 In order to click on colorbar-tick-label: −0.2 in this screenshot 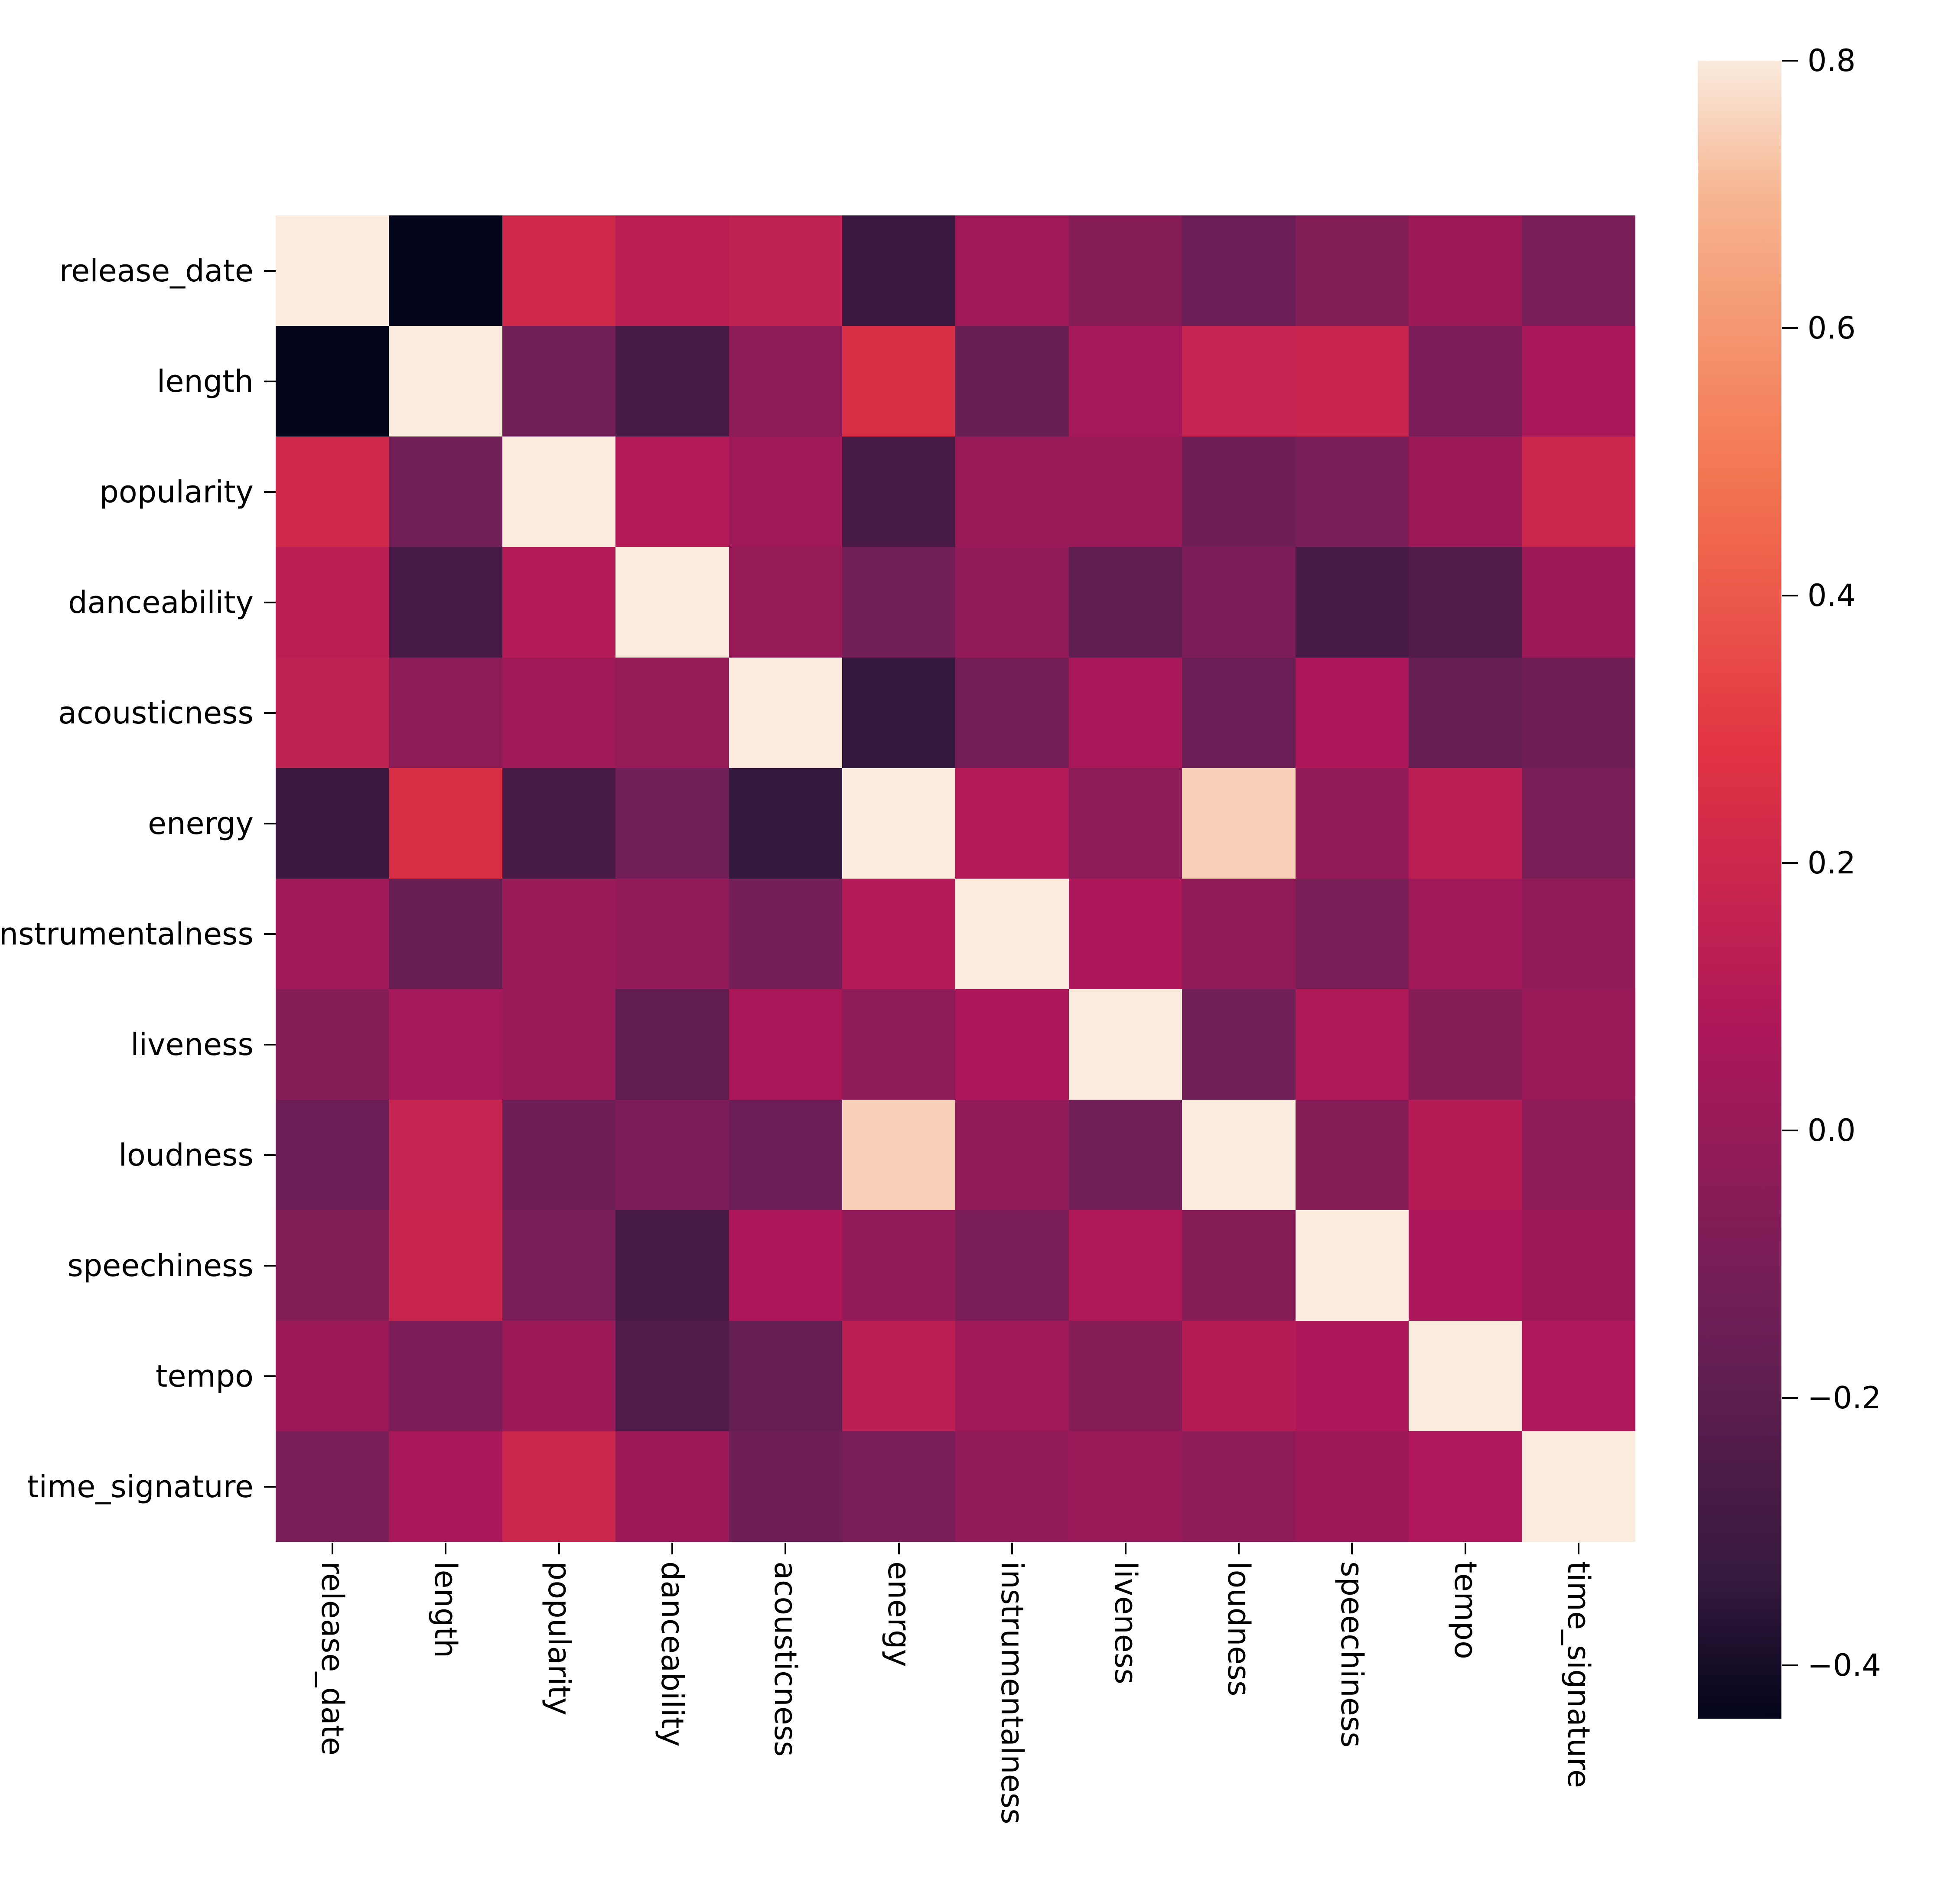, I will do `click(1844, 1398)`.